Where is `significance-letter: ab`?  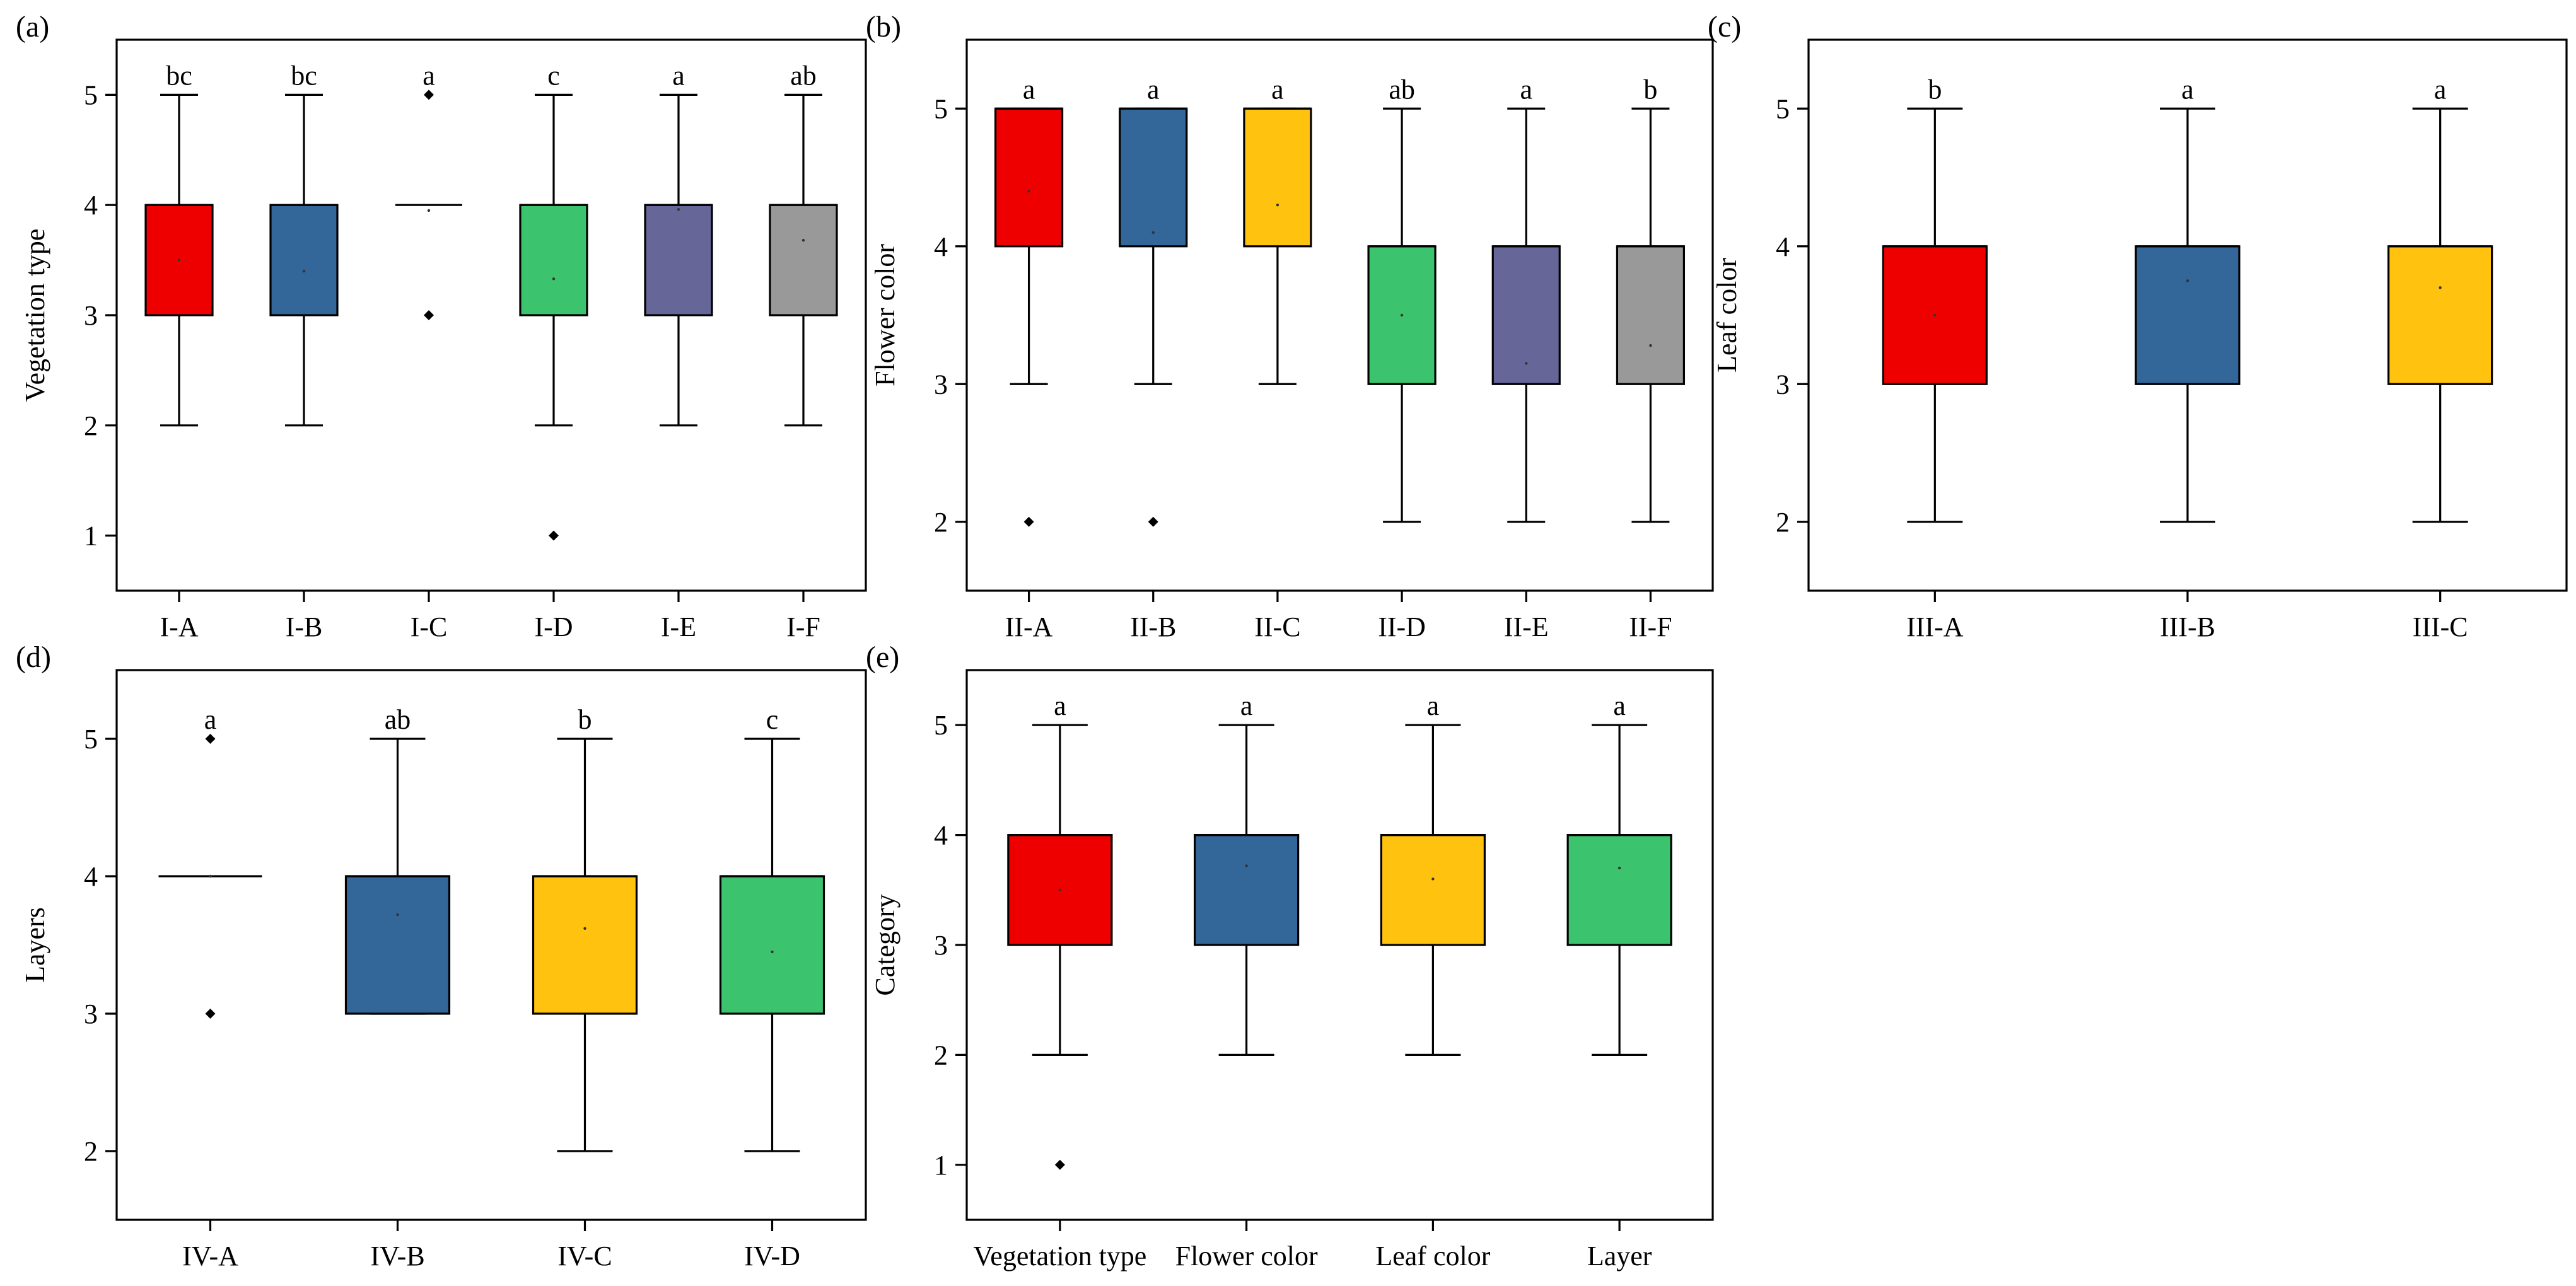
significance-letter: ab is located at coordinates (803, 75).